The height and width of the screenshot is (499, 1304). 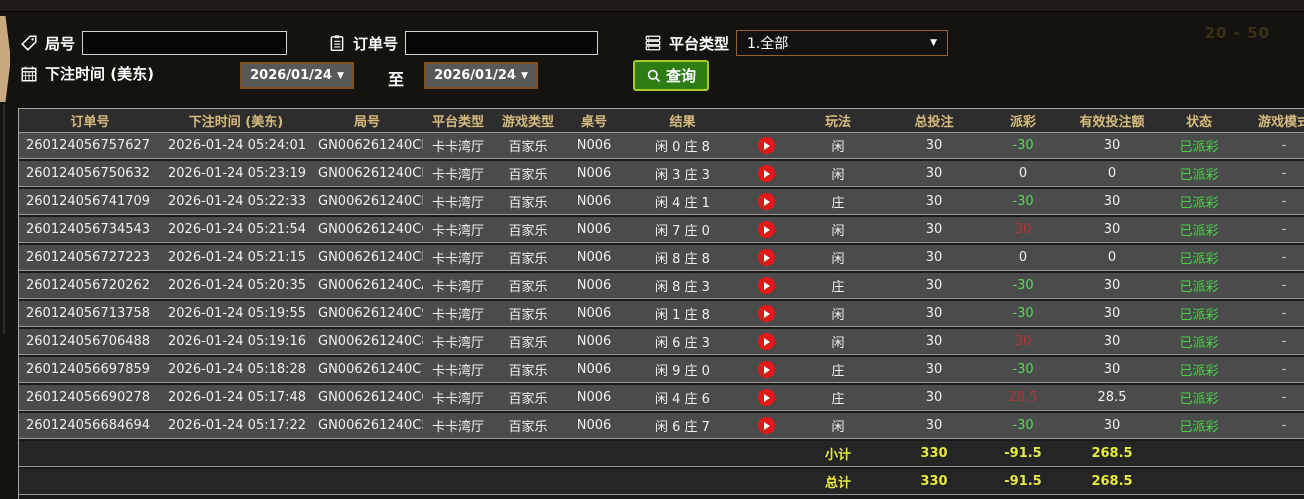 What do you see at coordinates (370, 229) in the screenshot?
I see `cell-round-no: GN006261240CC` at bounding box center [370, 229].